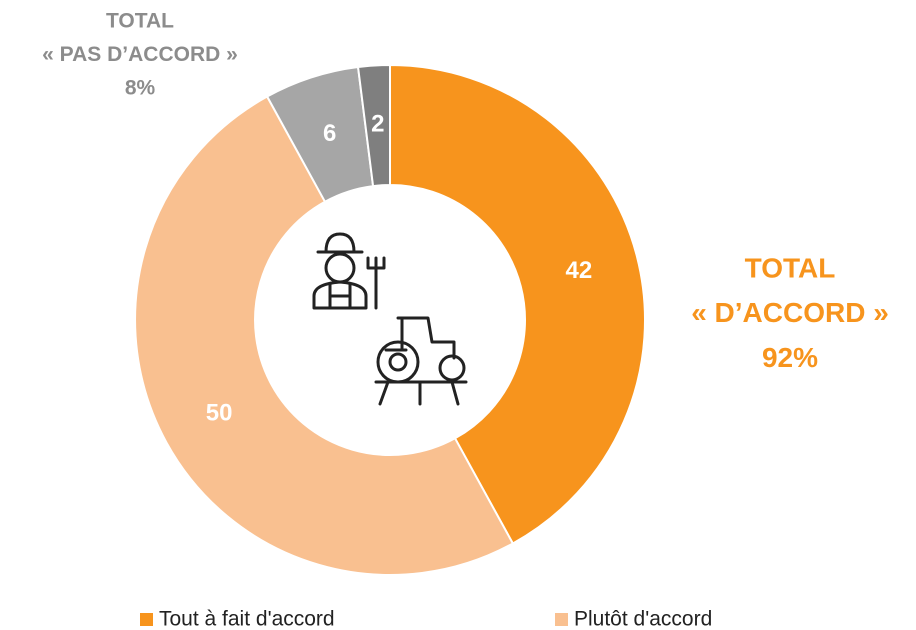 The width and height of the screenshot is (916, 630). Describe the element at coordinates (377, 124) in the screenshot. I see `data-label: 2` at that location.